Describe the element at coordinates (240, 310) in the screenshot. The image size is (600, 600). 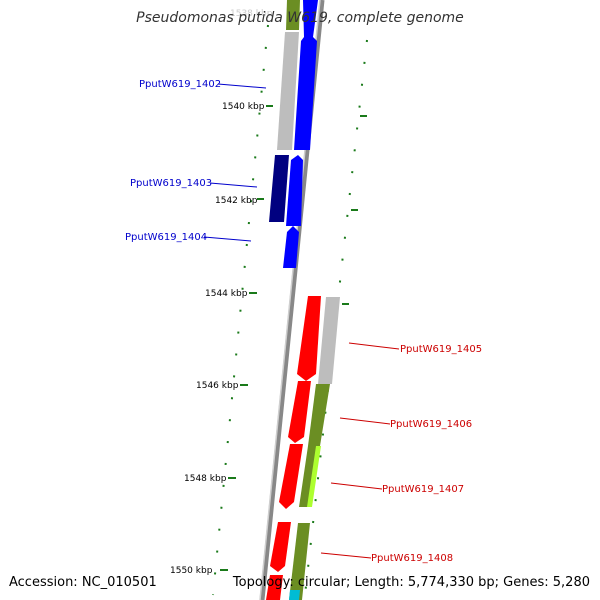
I see `inner-dotted-guide` at that location.